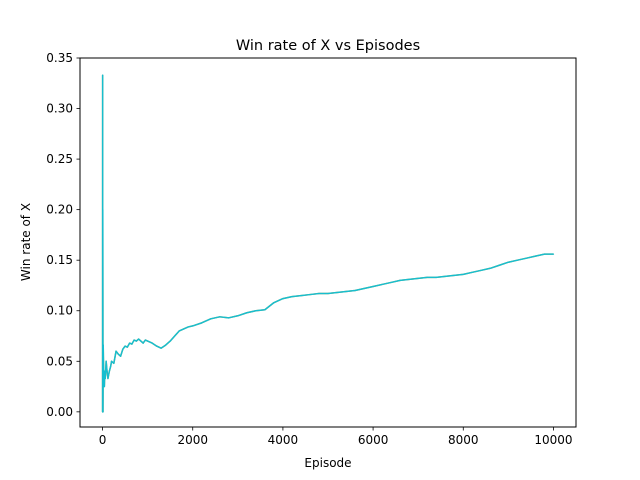 The height and width of the screenshot is (480, 640). I want to click on x-tick-label: 6000, so click(373, 440).